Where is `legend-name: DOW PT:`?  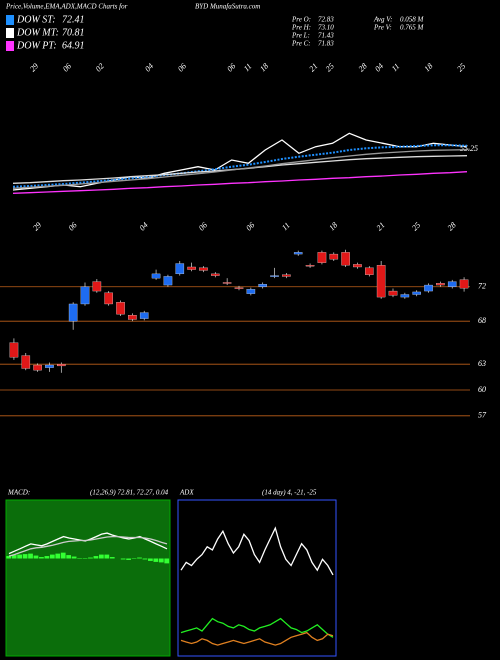 legend-name: DOW PT: is located at coordinates (36, 45).